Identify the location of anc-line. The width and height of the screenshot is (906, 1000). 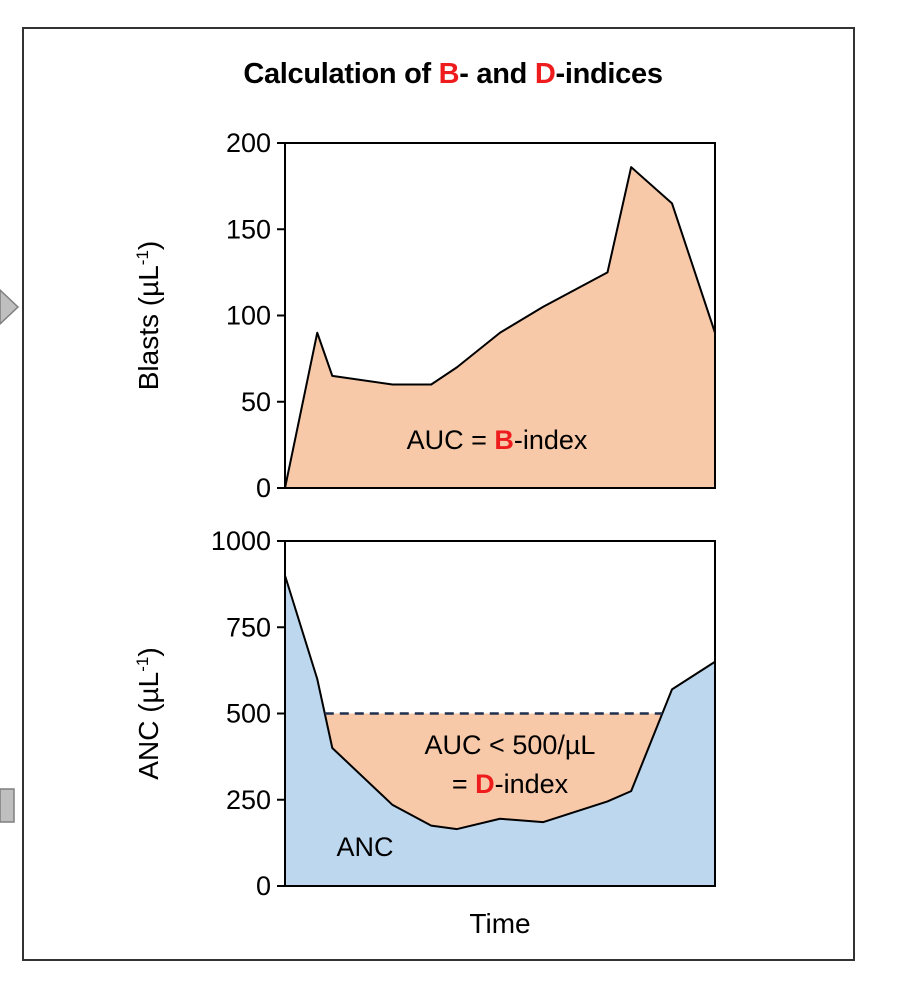
(500, 703).